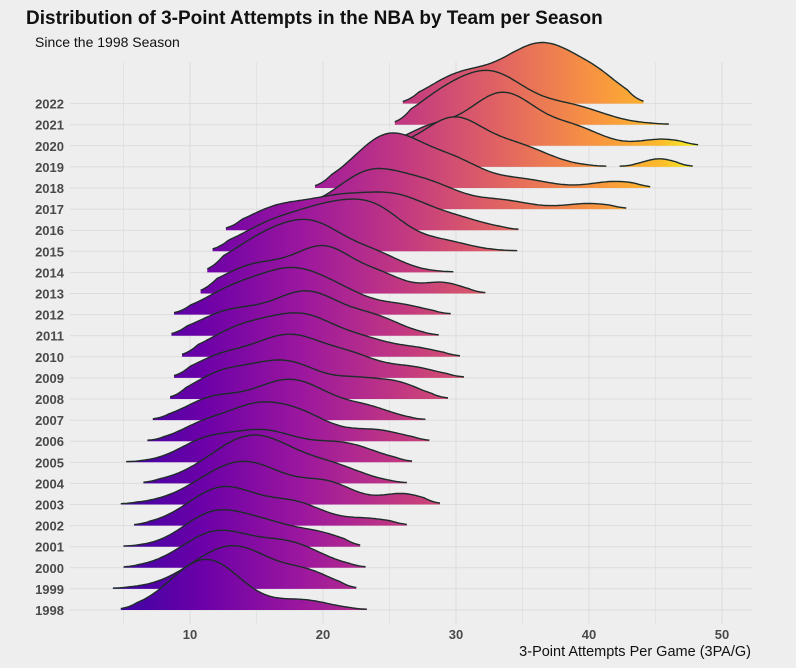 This screenshot has height=668, width=796. I want to click on ridge-fill-2003, so click(280, 483).